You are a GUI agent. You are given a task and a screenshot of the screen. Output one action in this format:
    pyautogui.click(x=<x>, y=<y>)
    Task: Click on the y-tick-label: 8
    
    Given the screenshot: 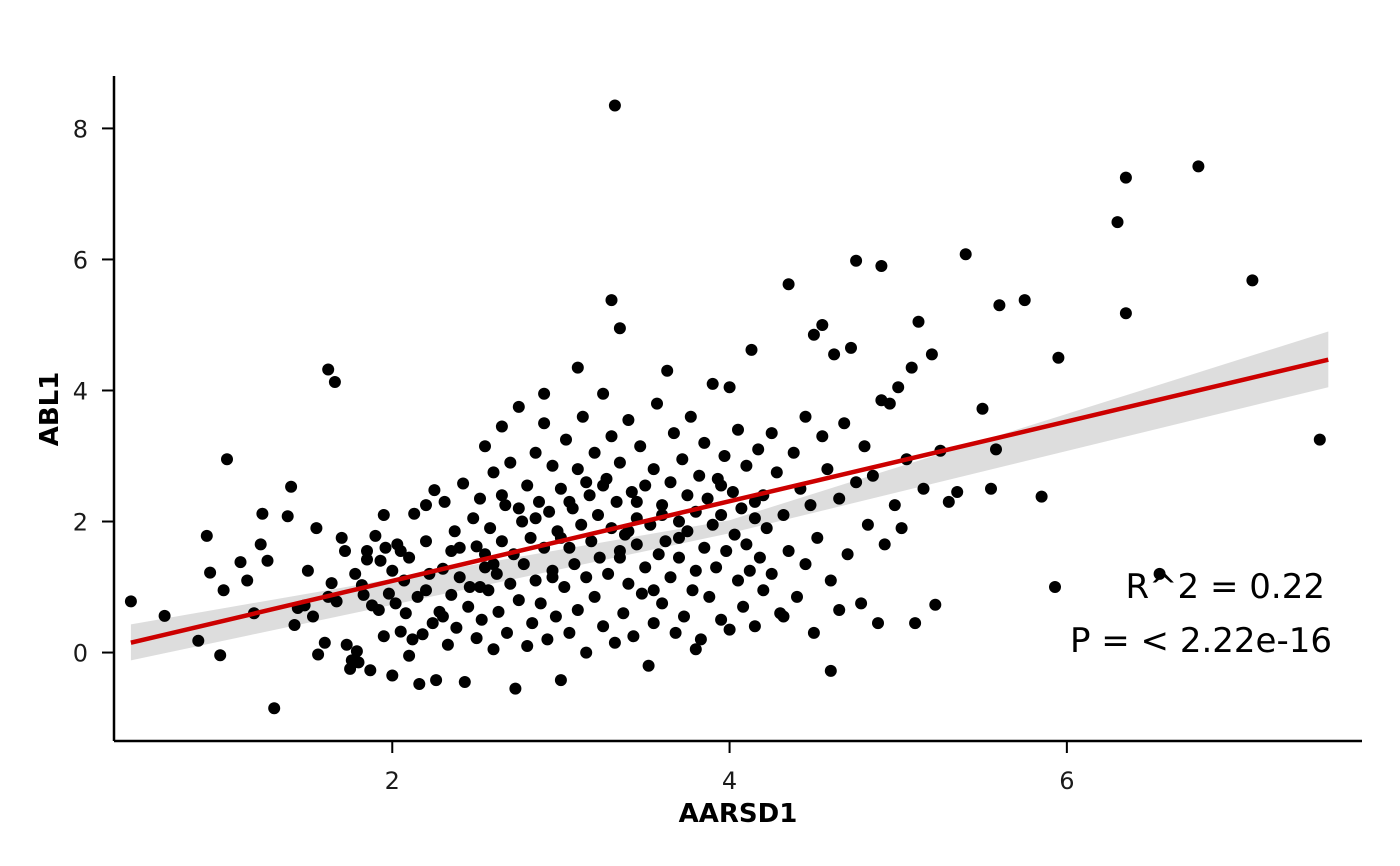 What is the action you would take?
    pyautogui.click(x=80, y=129)
    